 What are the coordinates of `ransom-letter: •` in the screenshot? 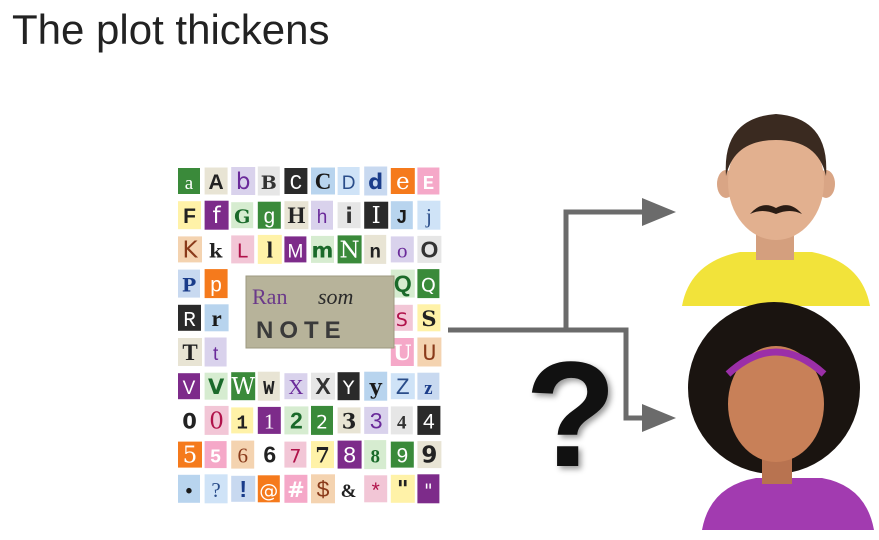 It's located at (189, 488).